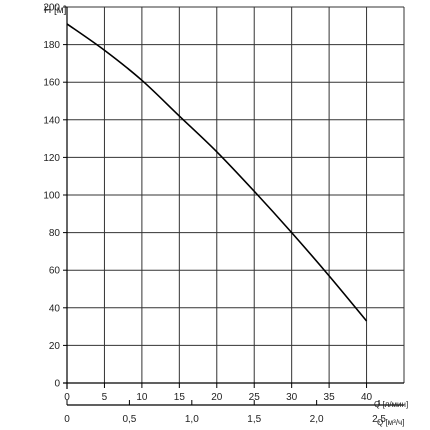  Describe the element at coordinates (51, 83) in the screenshot. I see `y-tick-label: 160` at that location.